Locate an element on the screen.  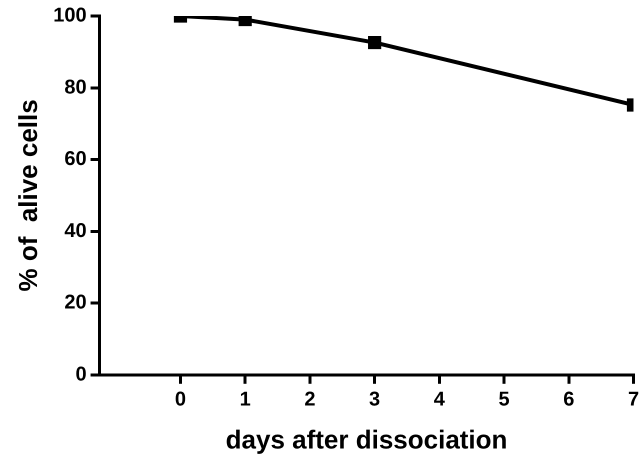
x-tick-label: 0 is located at coordinates (180, 399).